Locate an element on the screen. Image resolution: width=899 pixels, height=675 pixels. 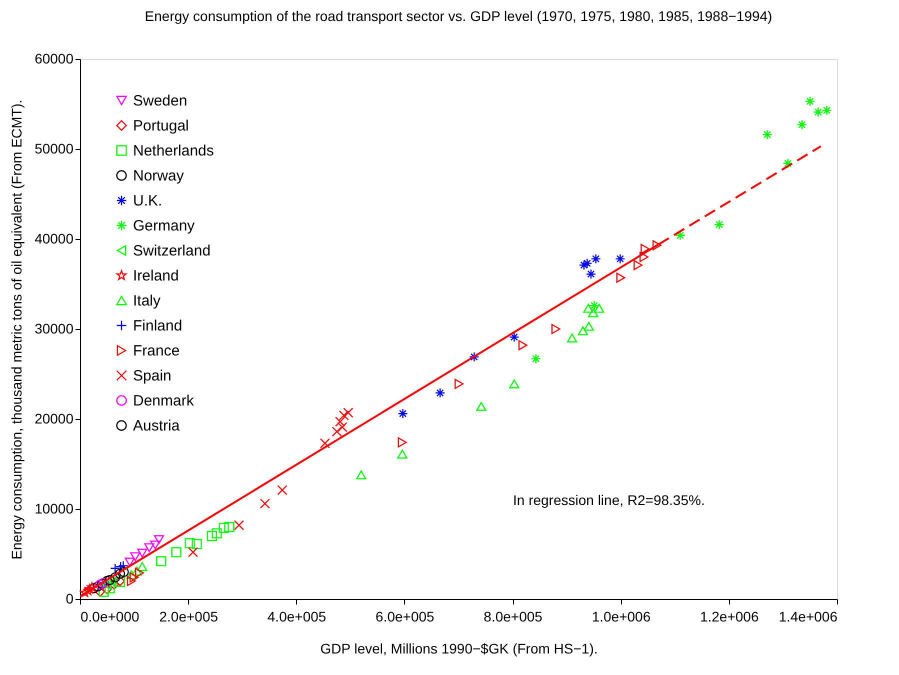
legend-label: Switzerland is located at coordinates (172, 251).